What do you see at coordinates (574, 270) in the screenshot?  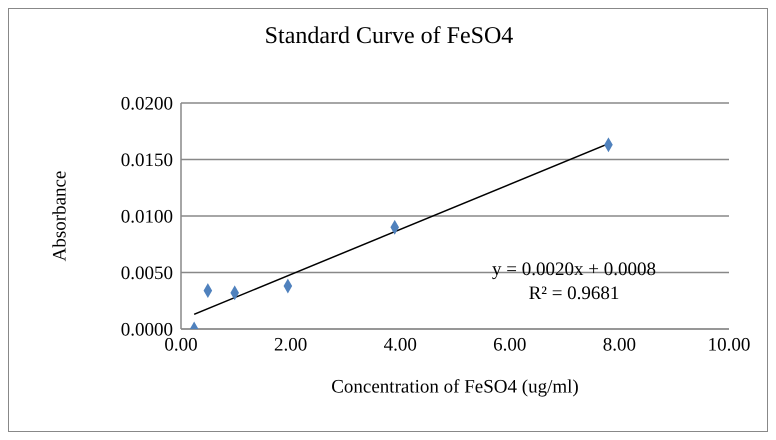 I see `annotation: y = 0.0020x + 0.0008` at bounding box center [574, 270].